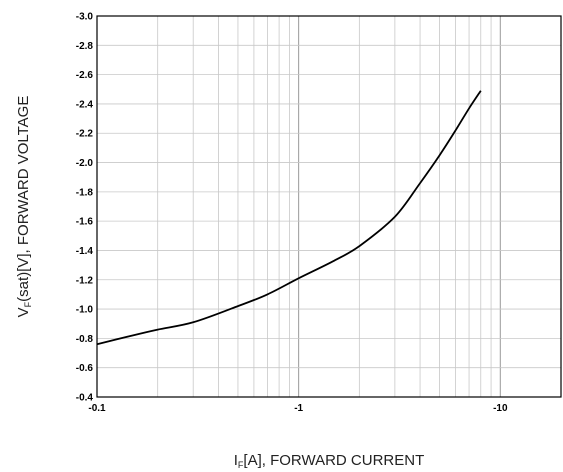 The width and height of the screenshot is (563, 472). I want to click on y-tick-label: -2.4, so click(85, 104).